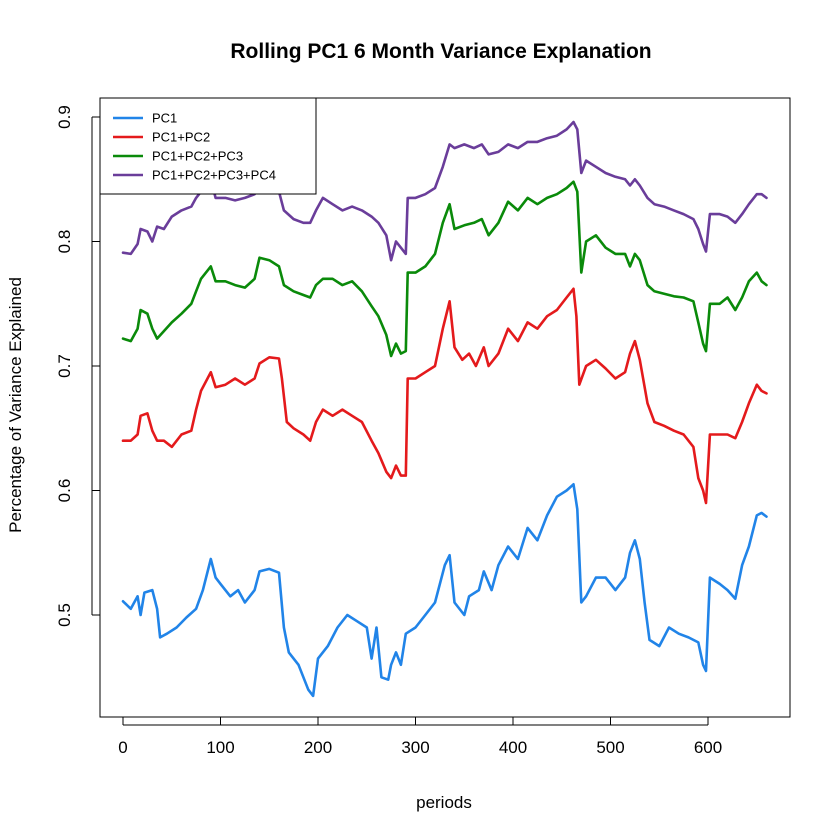 Image resolution: width=840 pixels, height=840 pixels. Describe the element at coordinates (15, 405) in the screenshot. I see `y-axis-label: Percentage of Variance Explained` at that location.